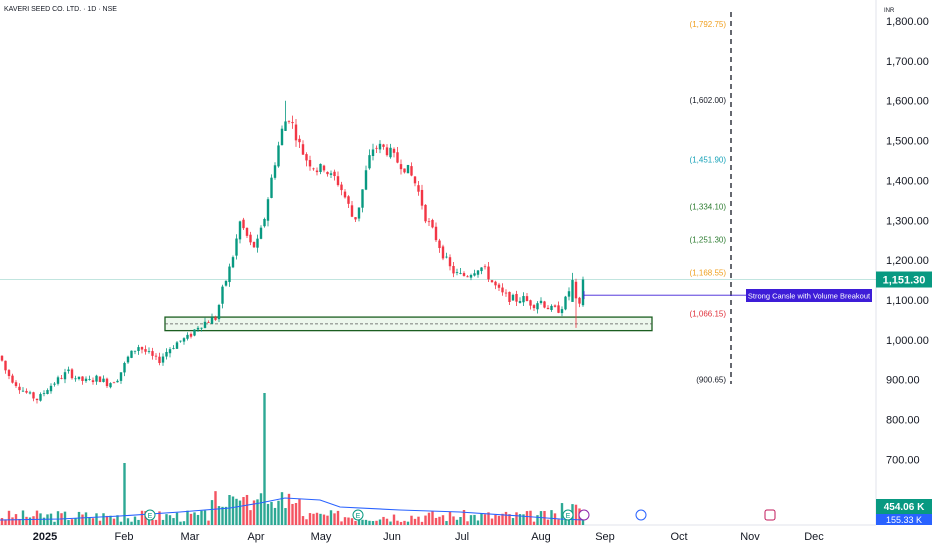 This screenshot has width=932, height=550. I want to click on symbol-title: KAVERI SEED CO. LTD. · 1D · NSE, so click(60, 9).